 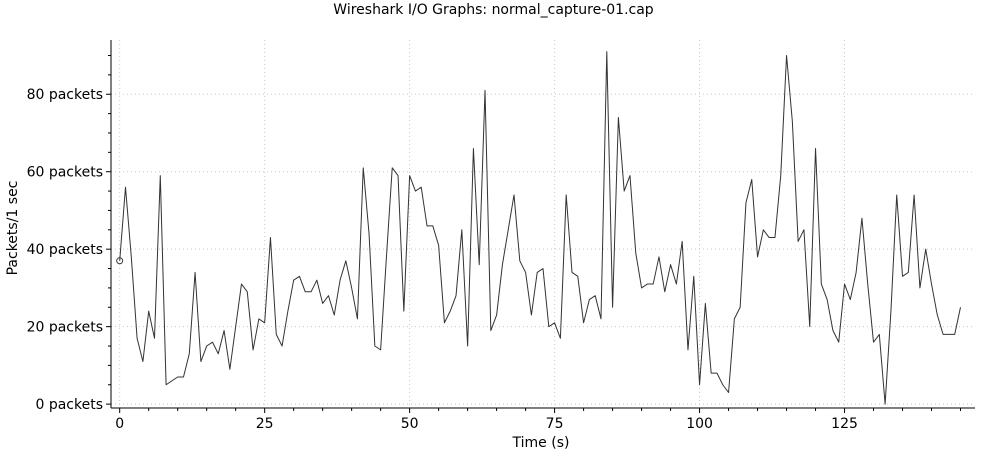 I want to click on x-tick-label: 50, so click(x=410, y=424).